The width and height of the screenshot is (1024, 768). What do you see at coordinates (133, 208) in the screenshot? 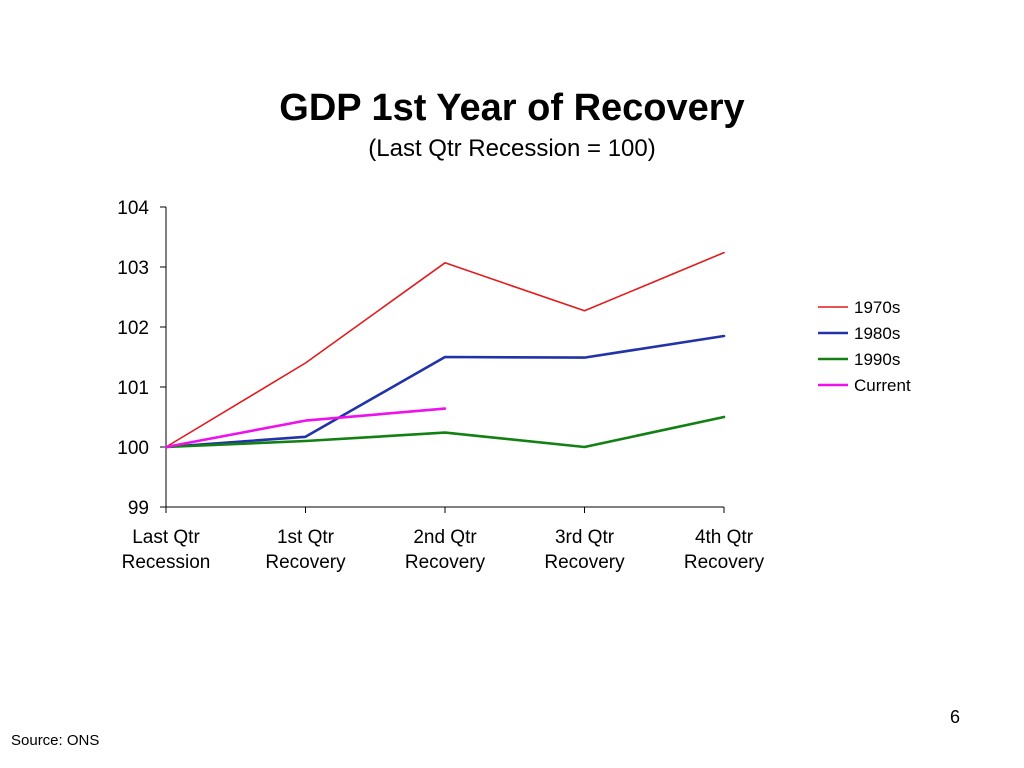
I see `y-tick-label: 104` at bounding box center [133, 208].